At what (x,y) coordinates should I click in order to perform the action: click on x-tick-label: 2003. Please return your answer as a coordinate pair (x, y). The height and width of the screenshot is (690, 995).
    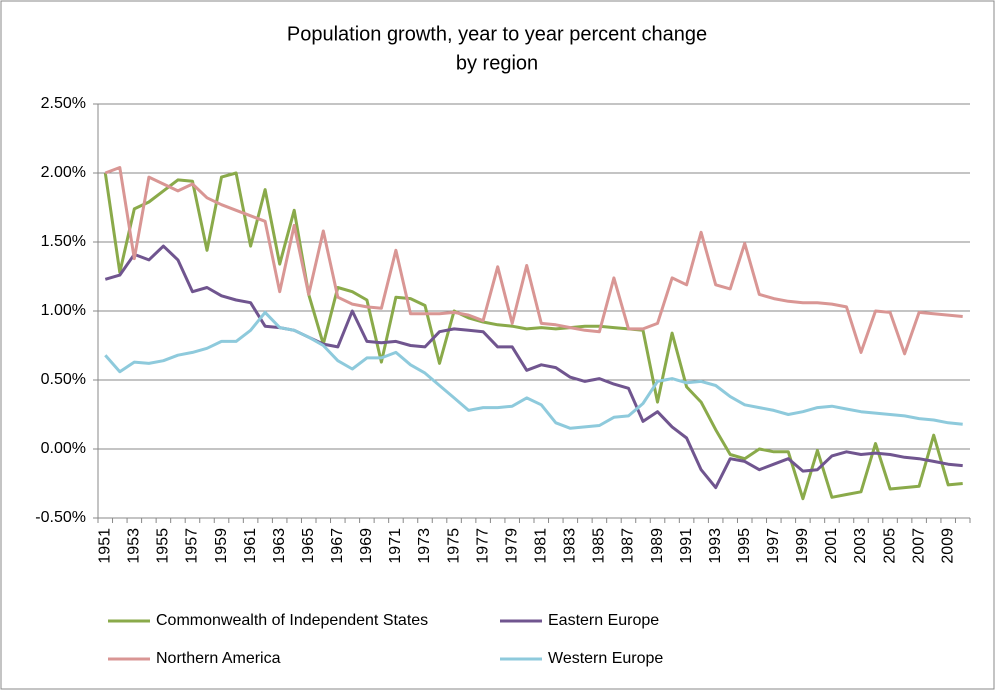
    Looking at the image, I should click on (860, 546).